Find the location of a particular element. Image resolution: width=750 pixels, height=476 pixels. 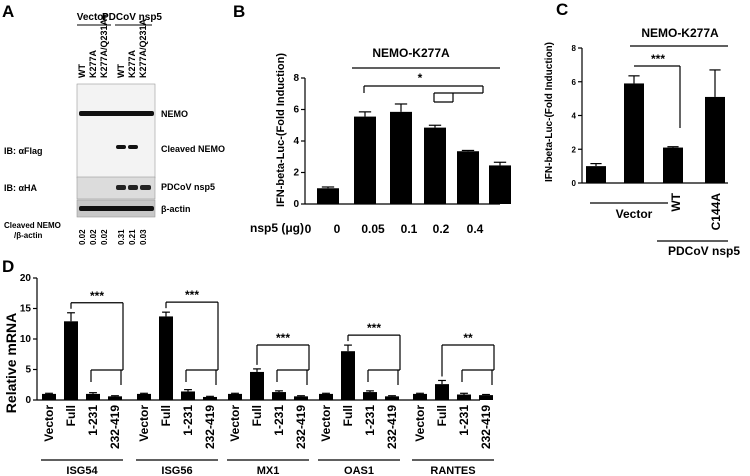

group-label: ISG56 is located at coordinates (176, 470).